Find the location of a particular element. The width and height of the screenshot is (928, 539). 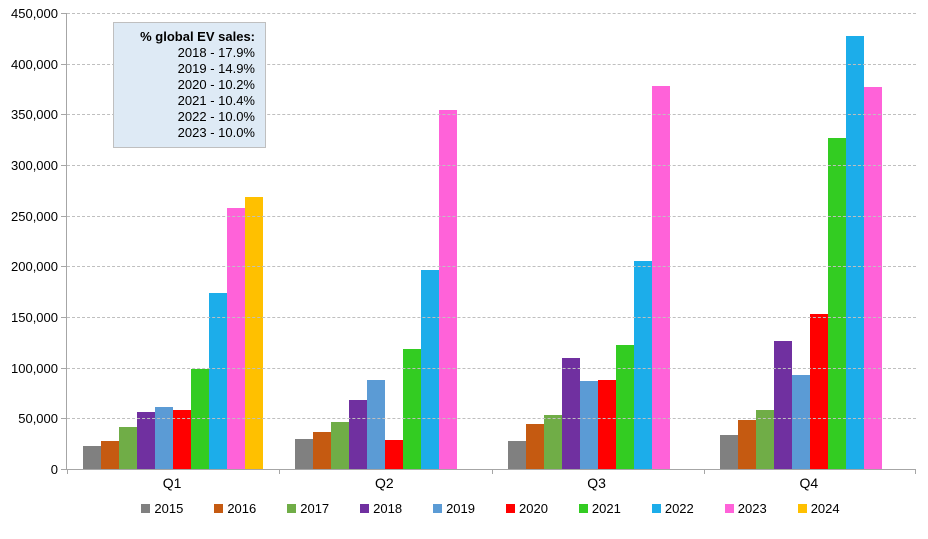

y-axis-label: 50,000 is located at coordinates (38, 418).